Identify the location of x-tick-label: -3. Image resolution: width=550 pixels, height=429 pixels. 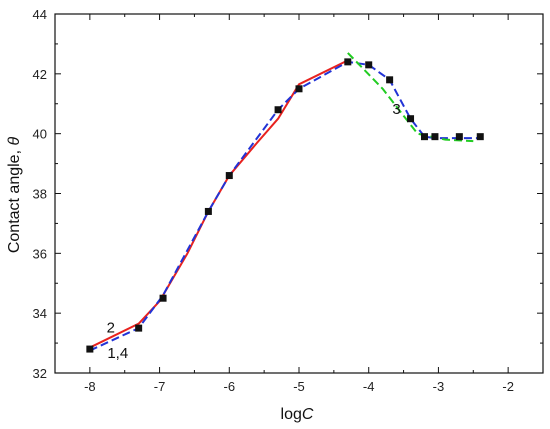
(439, 386).